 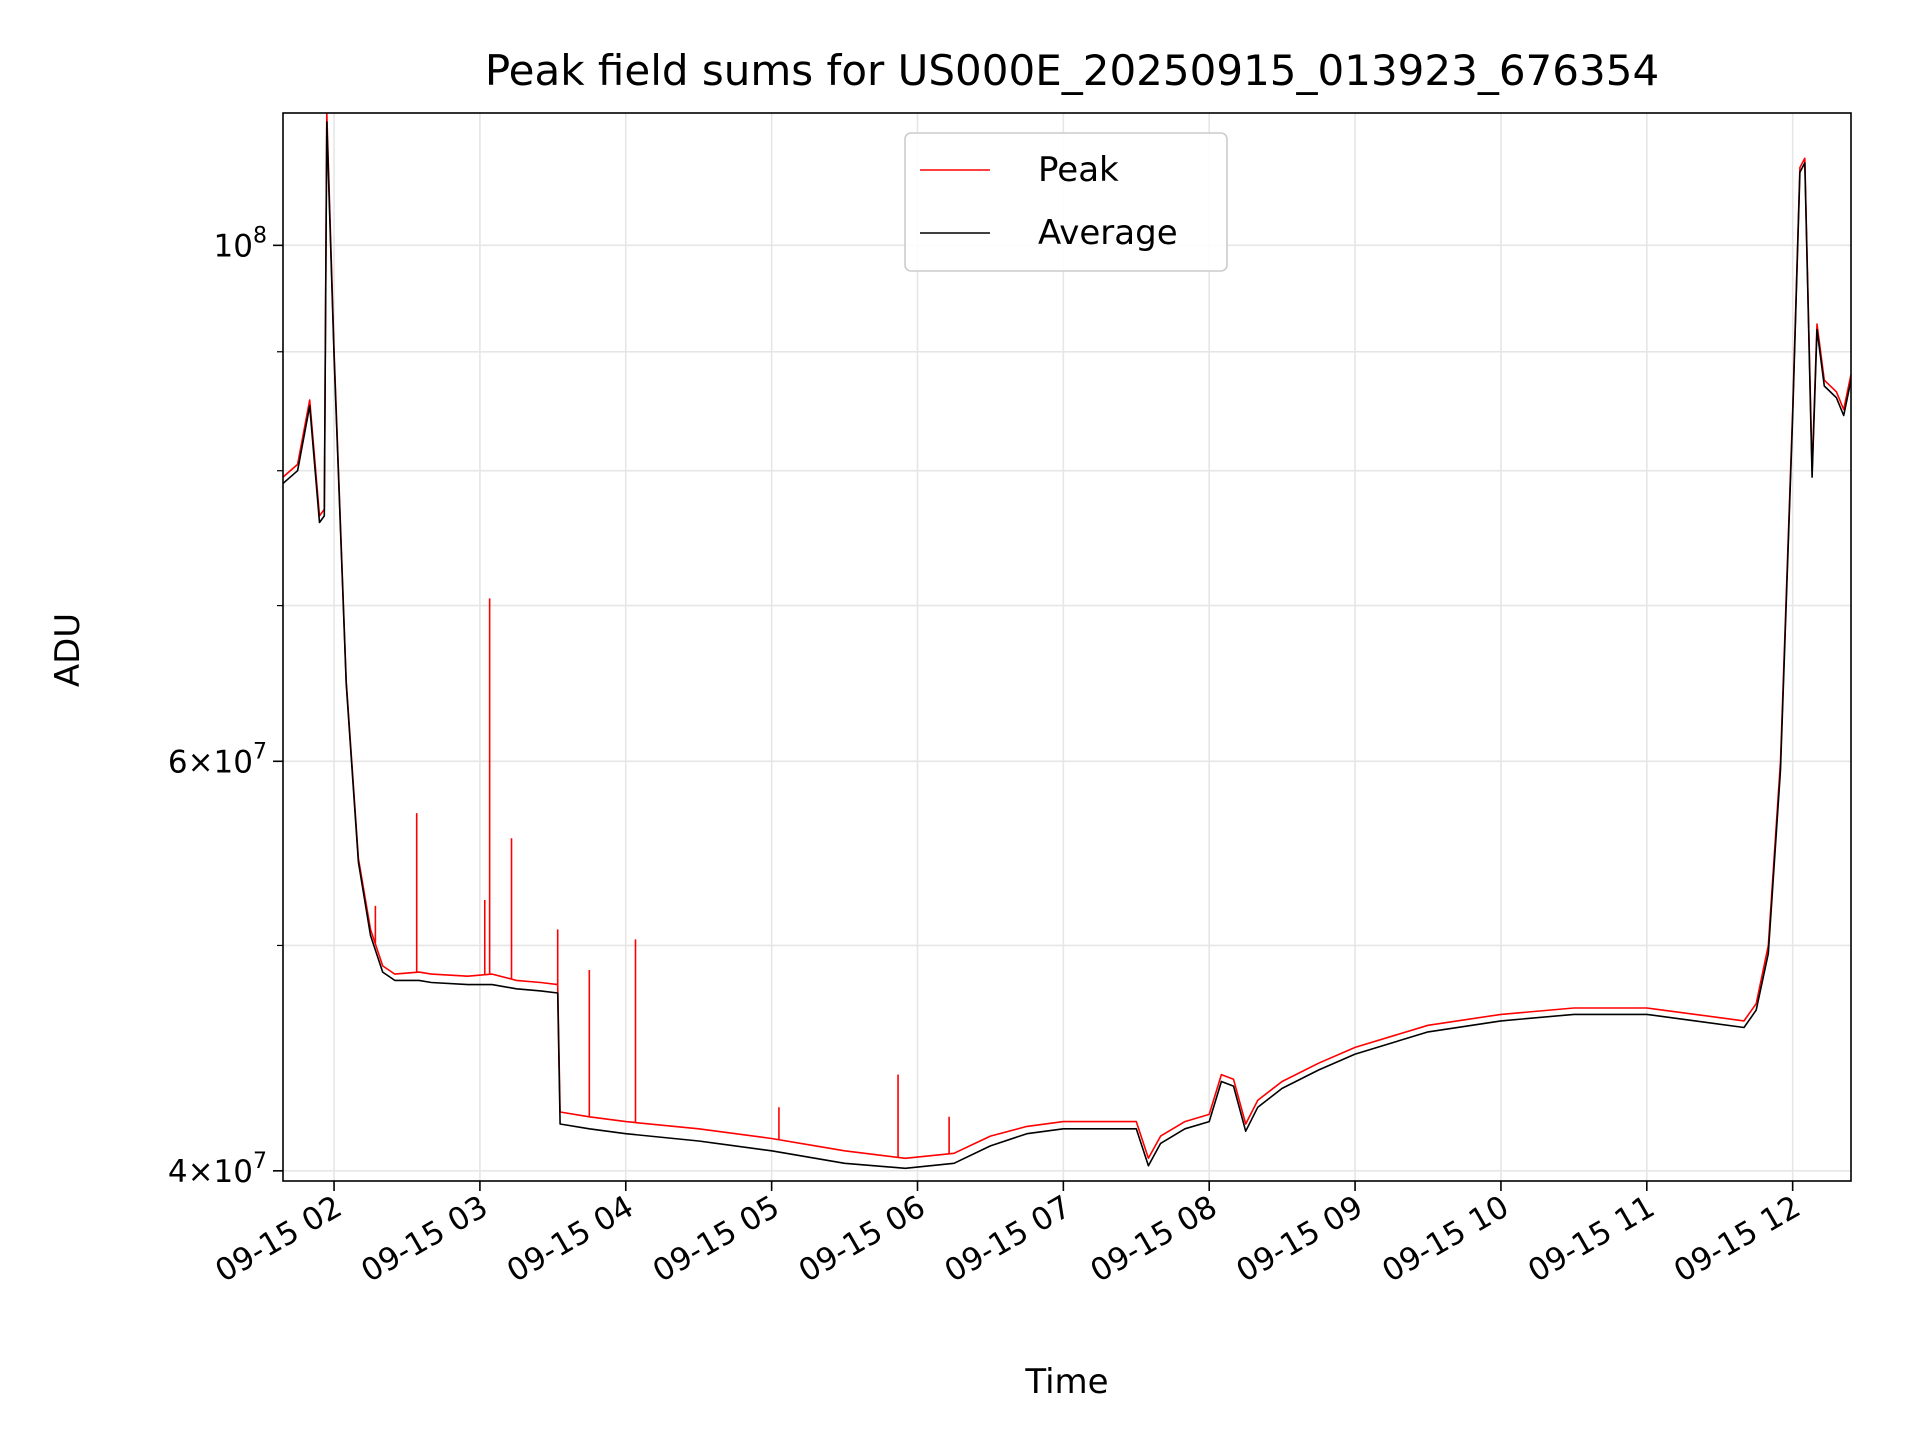 What do you see at coordinates (178, 762) in the screenshot?
I see `y-tick-mantissa: 6` at bounding box center [178, 762].